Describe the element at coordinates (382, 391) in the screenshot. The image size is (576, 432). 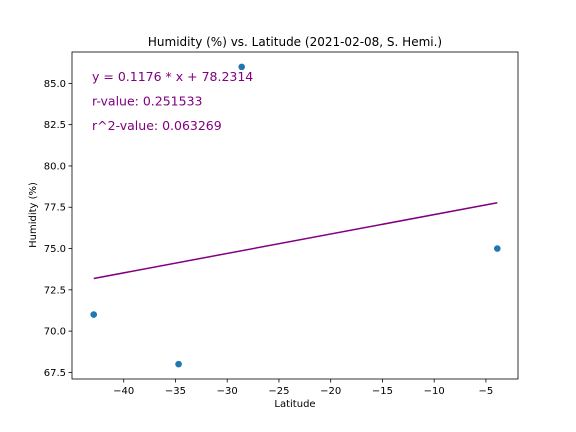
I see `x-tick-label: −15` at that location.